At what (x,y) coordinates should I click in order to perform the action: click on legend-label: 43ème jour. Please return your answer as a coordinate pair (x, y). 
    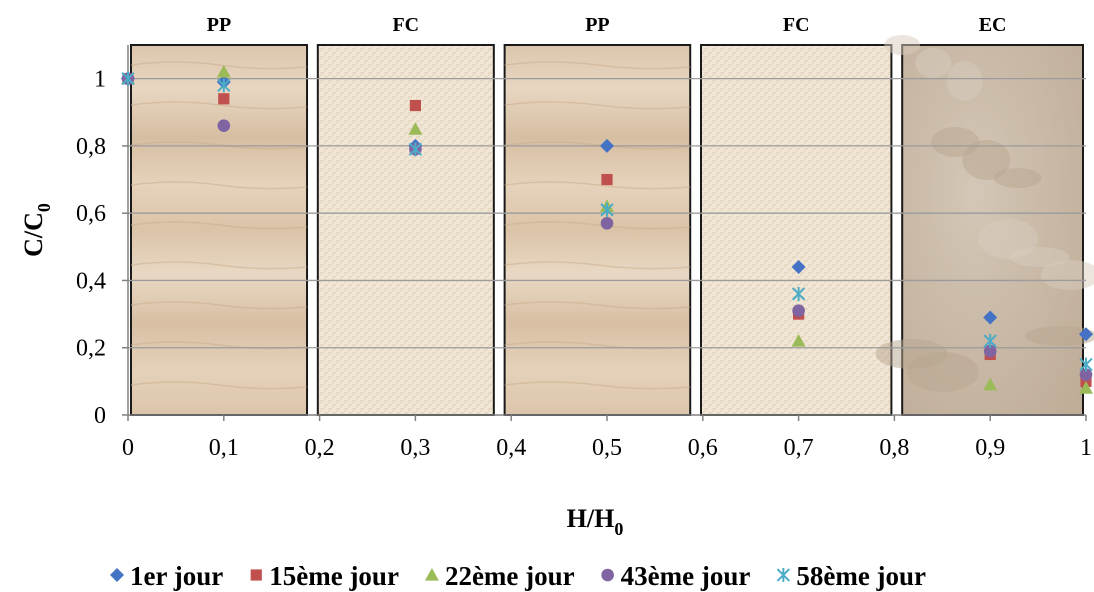
    Looking at the image, I should click on (686, 576).